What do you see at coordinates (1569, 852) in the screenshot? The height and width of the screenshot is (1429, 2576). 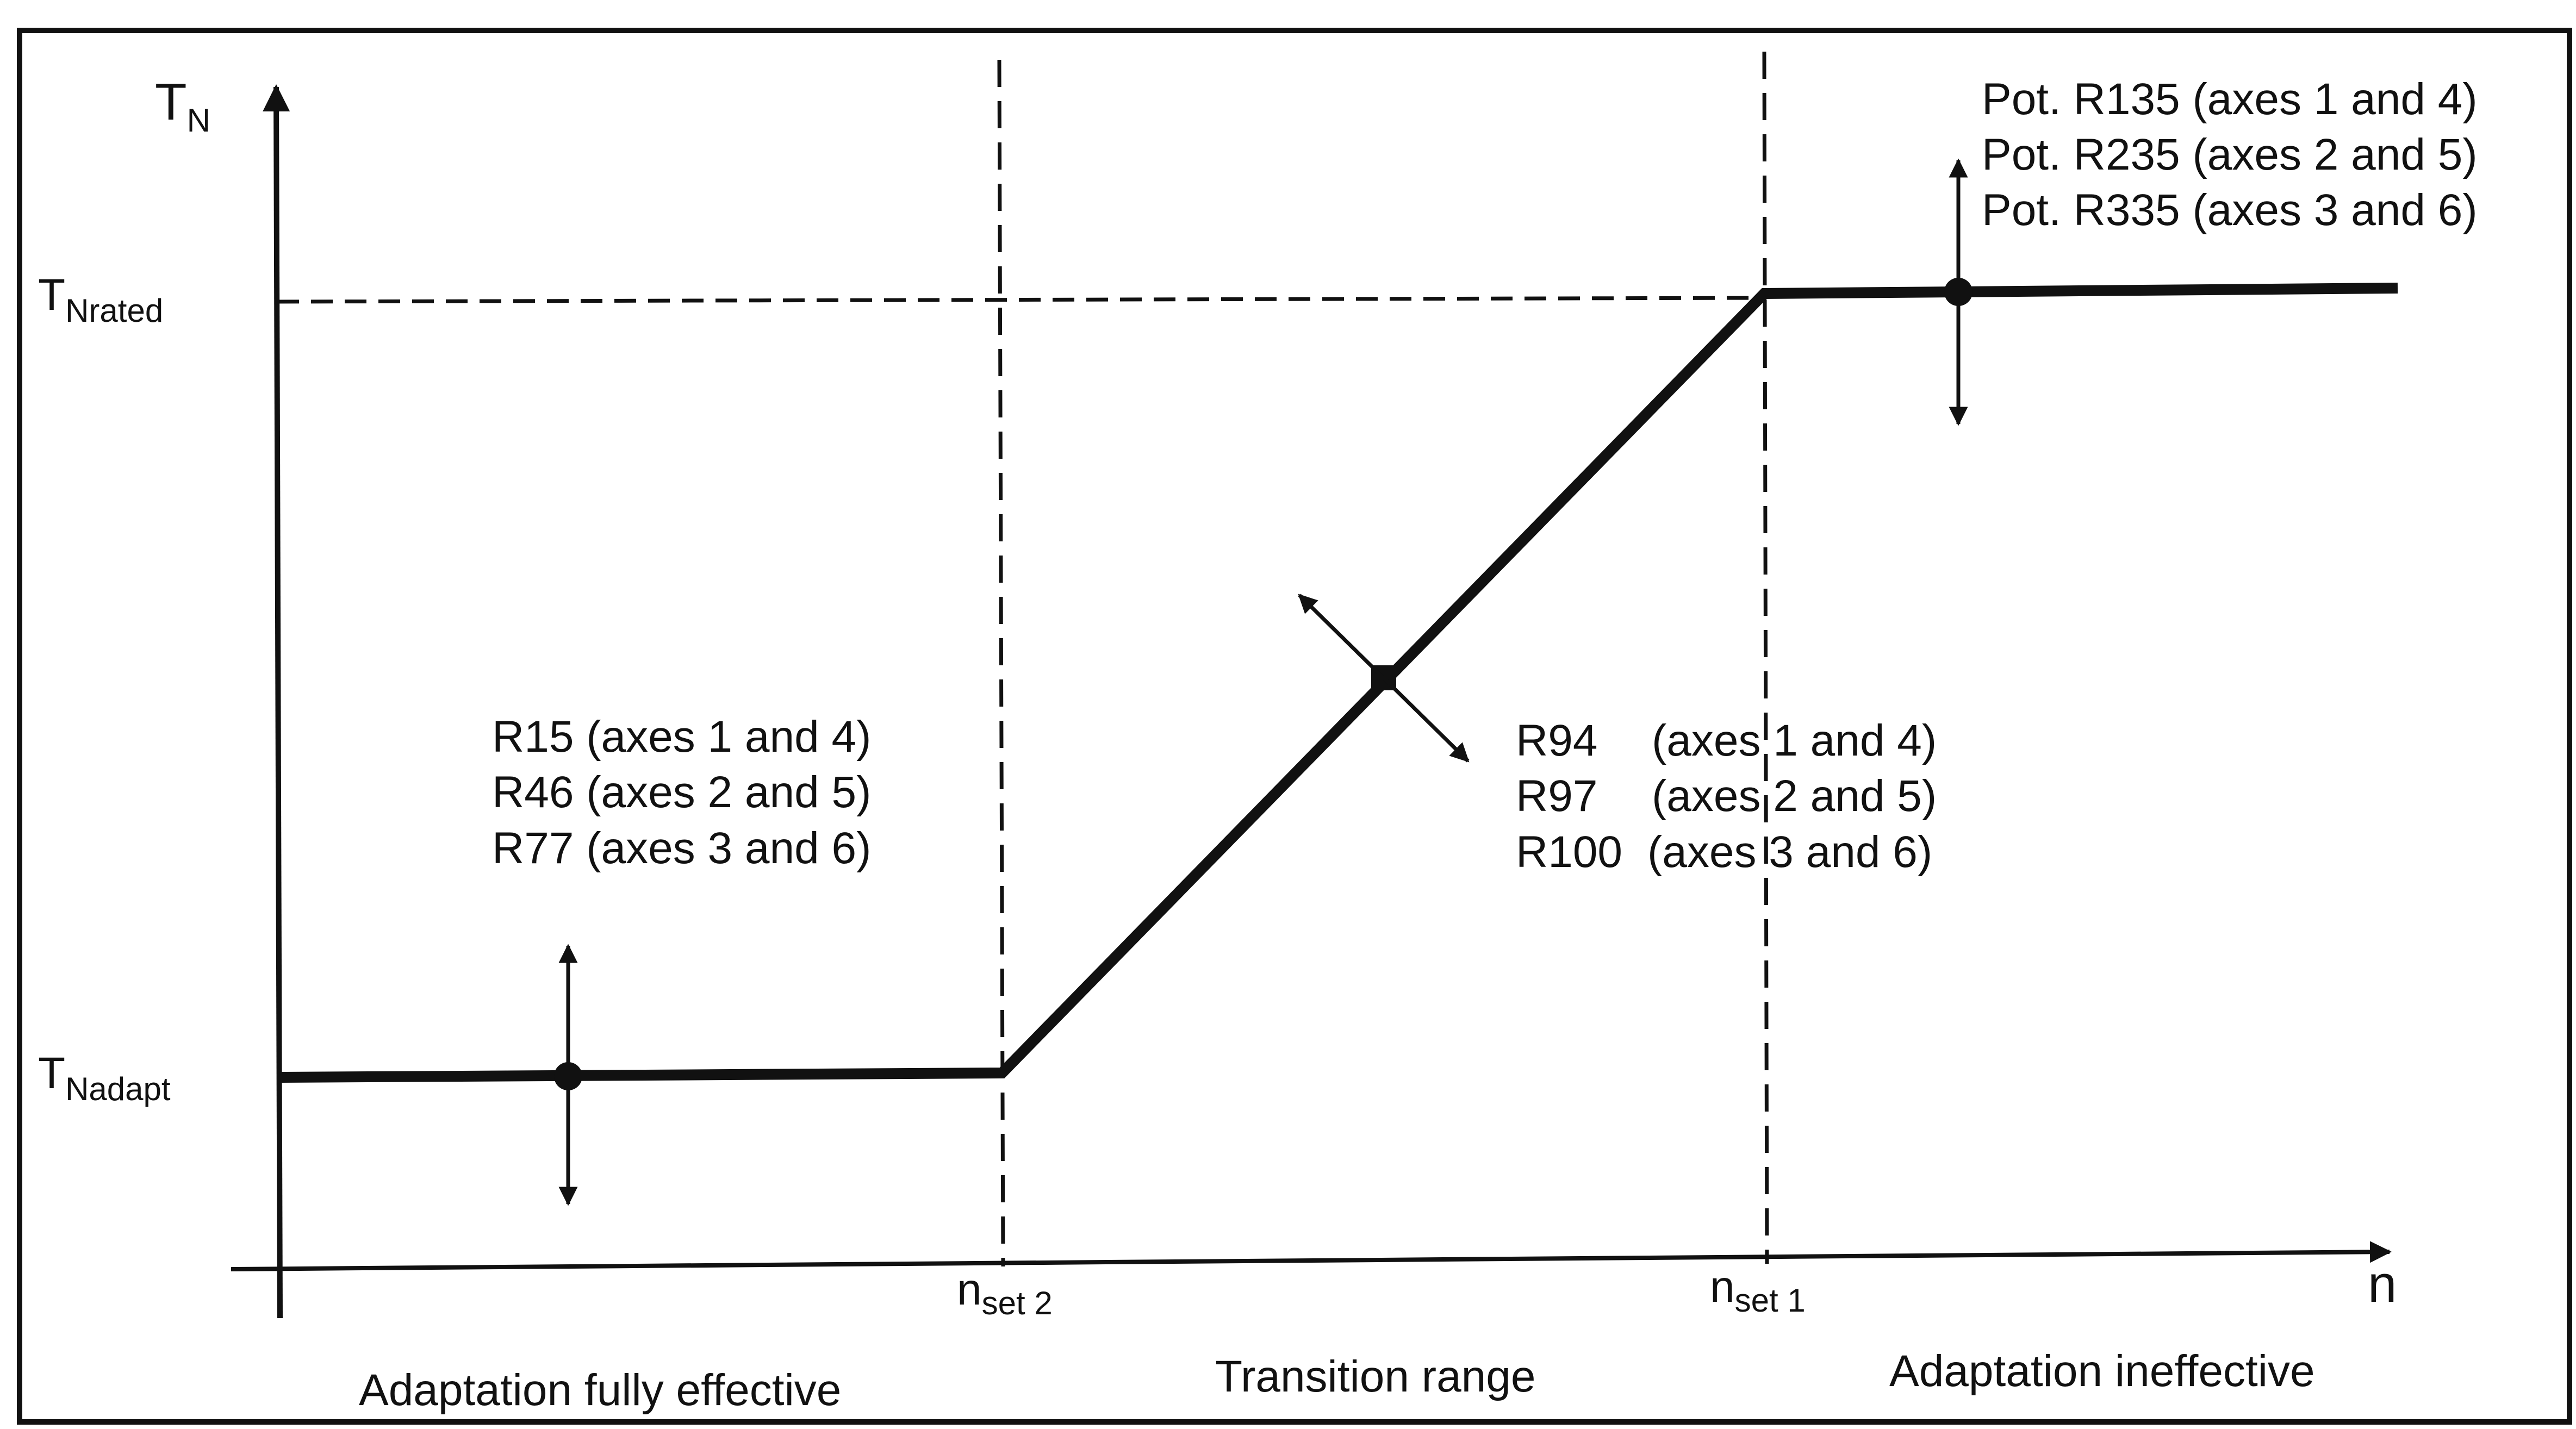 I see `slope-adjuster-3-id: R100` at bounding box center [1569, 852].